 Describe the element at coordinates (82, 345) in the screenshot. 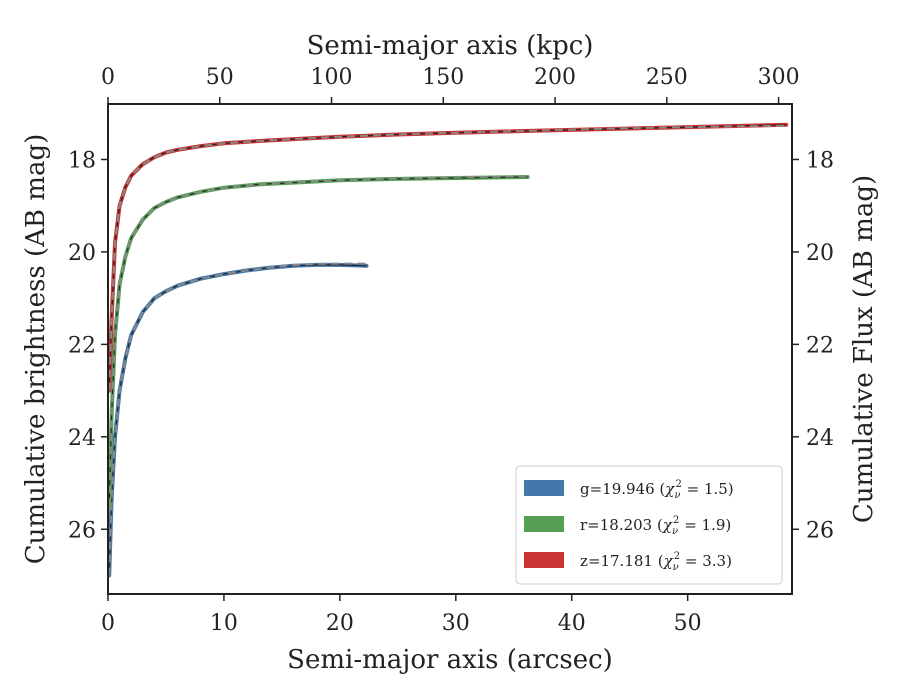

I see `y-tick-label-2: 22` at that location.